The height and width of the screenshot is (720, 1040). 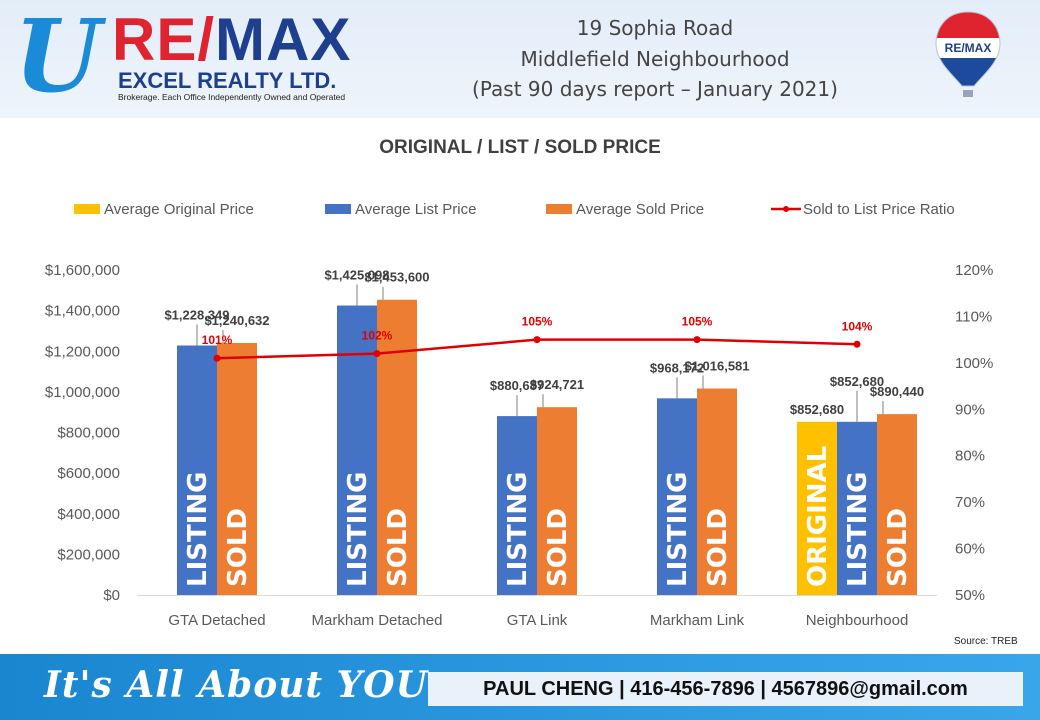 I want to click on legend-item-ratio: Sold to List Price Ratio, so click(x=863, y=210).